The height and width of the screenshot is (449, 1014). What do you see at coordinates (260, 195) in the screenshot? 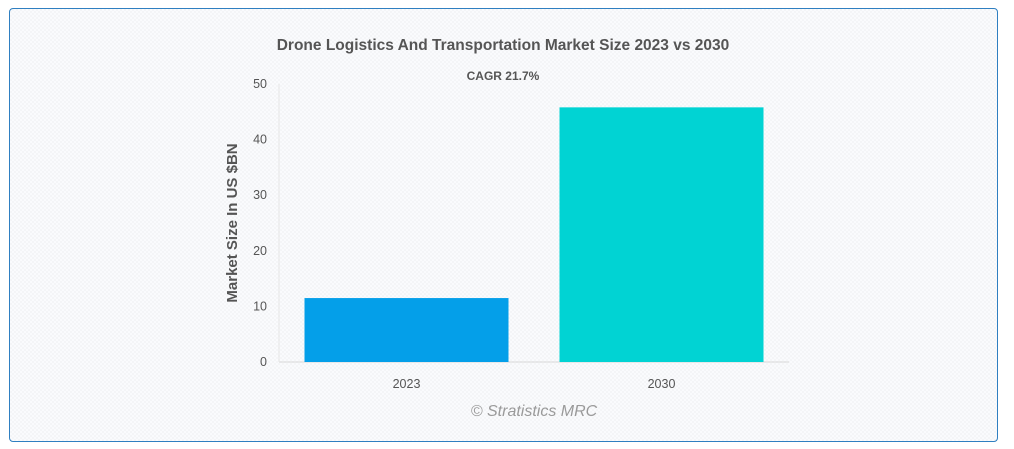
I see `y-tick-label: 30` at bounding box center [260, 195].